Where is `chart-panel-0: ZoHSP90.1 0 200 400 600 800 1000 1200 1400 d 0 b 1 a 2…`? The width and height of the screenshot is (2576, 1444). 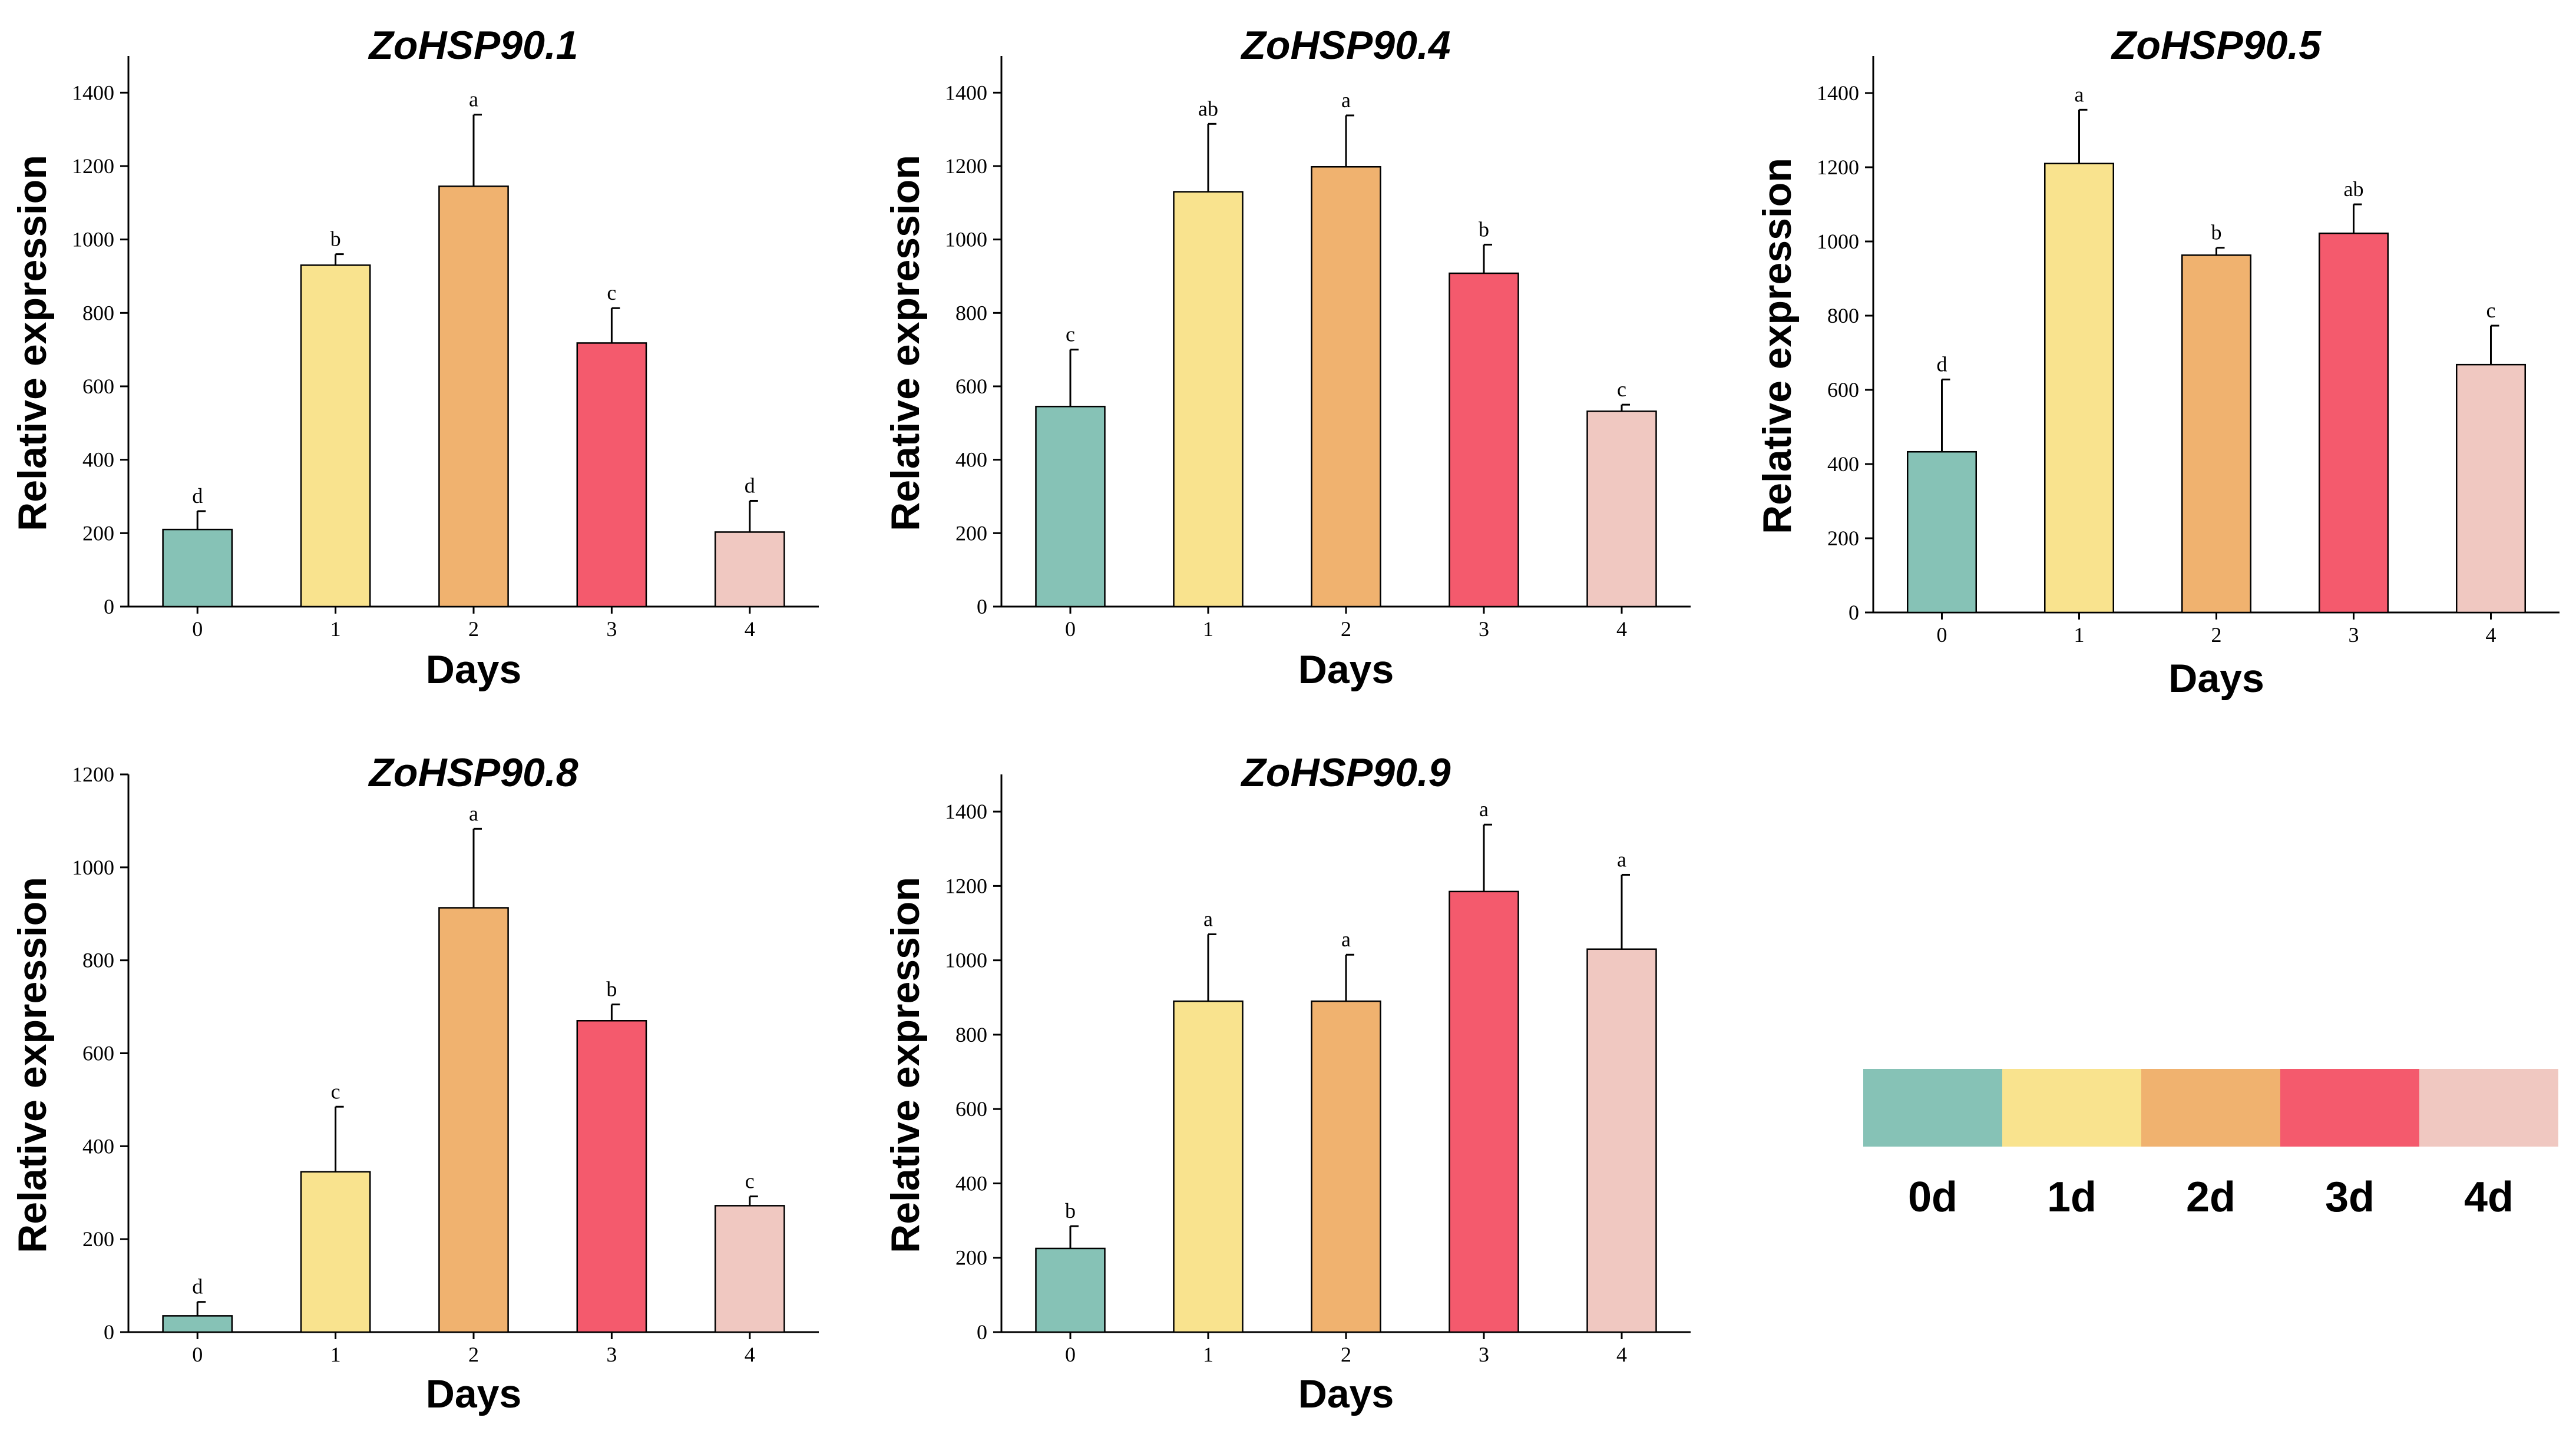
chart-panel-0: ZoHSP90.1 0 200 400 600 800 1000 1200 1400 d 0 b 1 a 2… is located at coordinates (414, 357).